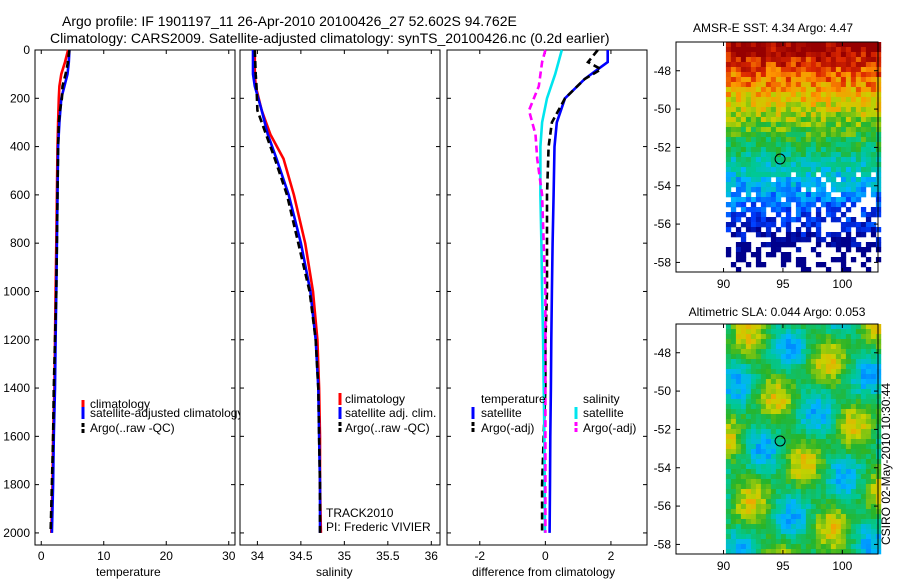 The width and height of the screenshot is (900, 580). I want to click on sst-map-cells, so click(803, 157).